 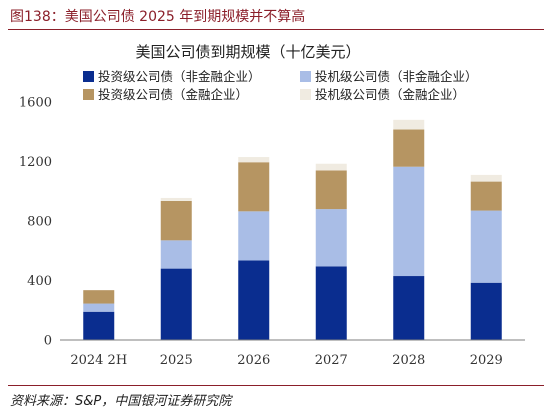 I want to click on y-tick-label: 400, so click(x=39, y=281).